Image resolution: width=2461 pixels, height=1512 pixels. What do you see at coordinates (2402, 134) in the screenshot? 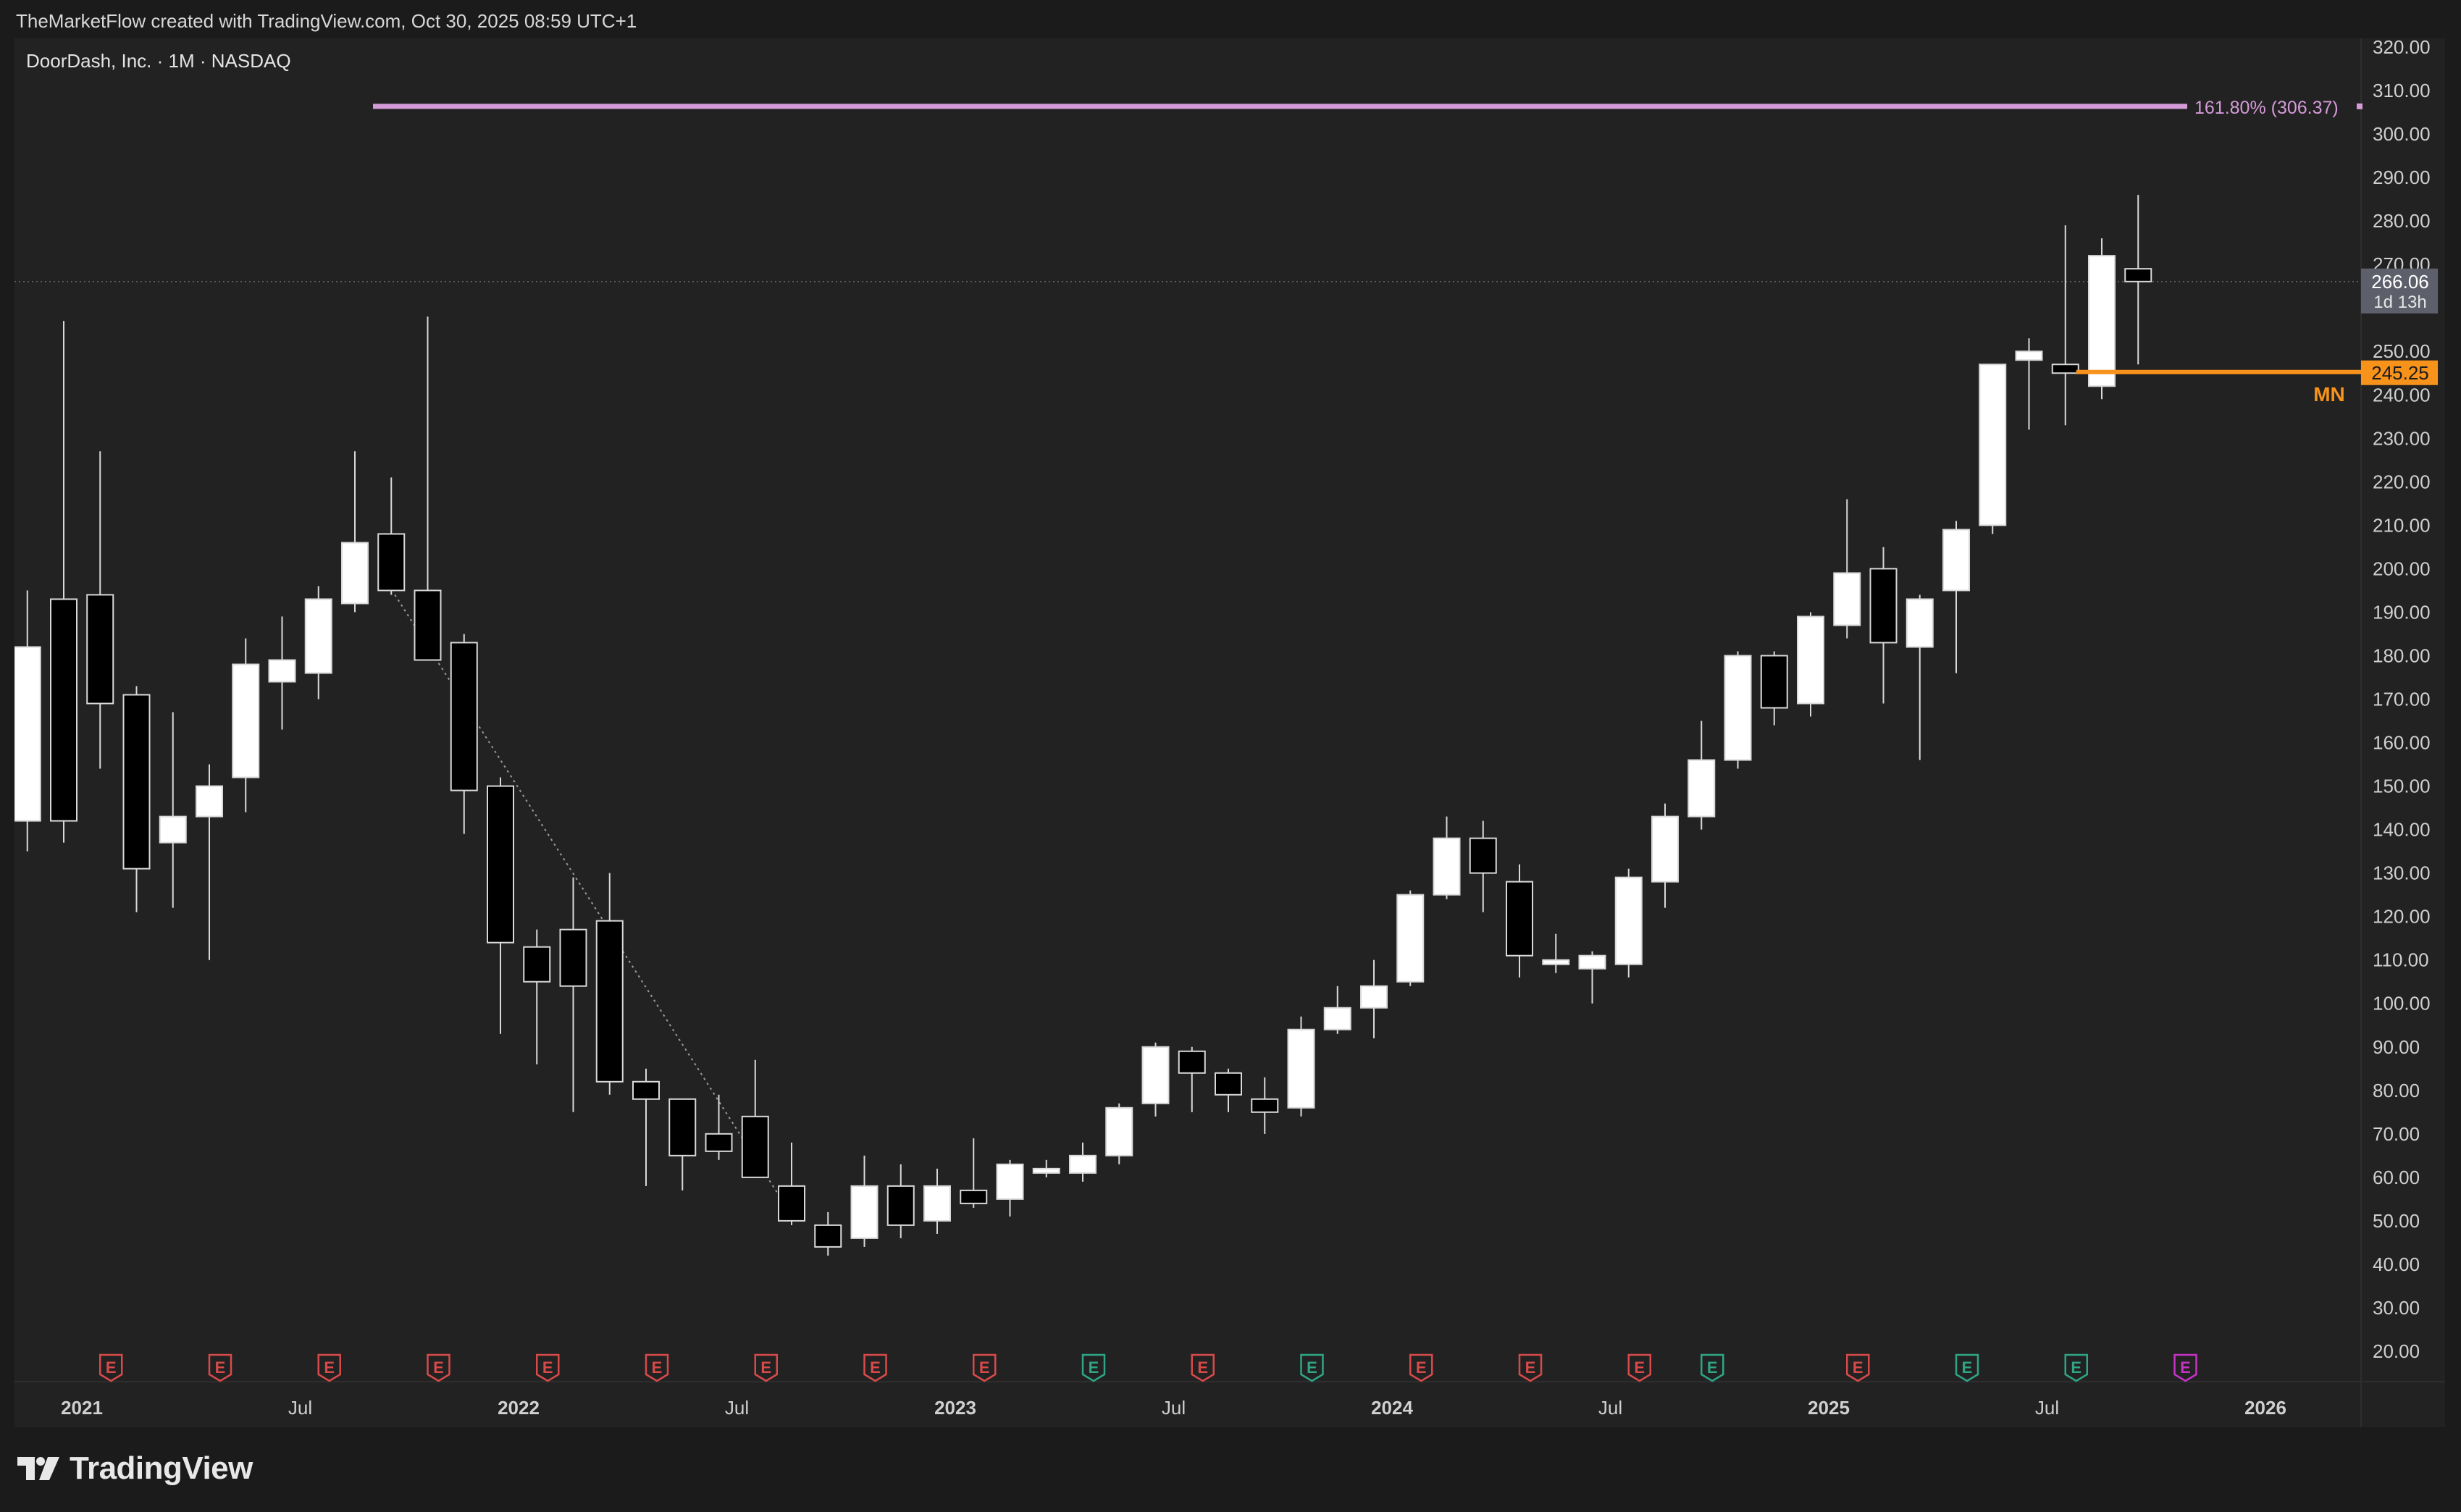
I see `price-tick-label: 300.00` at bounding box center [2402, 134].